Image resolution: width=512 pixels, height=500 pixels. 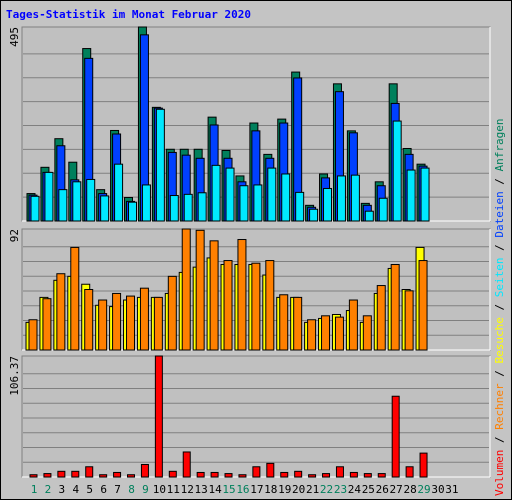 What do you see at coordinates (298, 489) in the screenshot?
I see `x-tick-label: 20` at bounding box center [298, 489].